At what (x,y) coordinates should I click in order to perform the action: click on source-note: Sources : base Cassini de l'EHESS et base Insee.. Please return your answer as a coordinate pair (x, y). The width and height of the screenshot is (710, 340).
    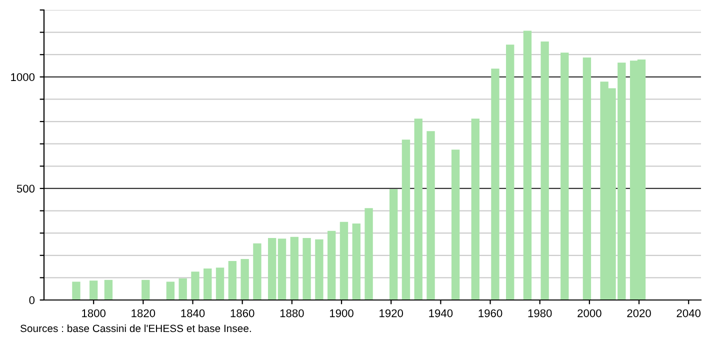
    Looking at the image, I should click on (135, 328).